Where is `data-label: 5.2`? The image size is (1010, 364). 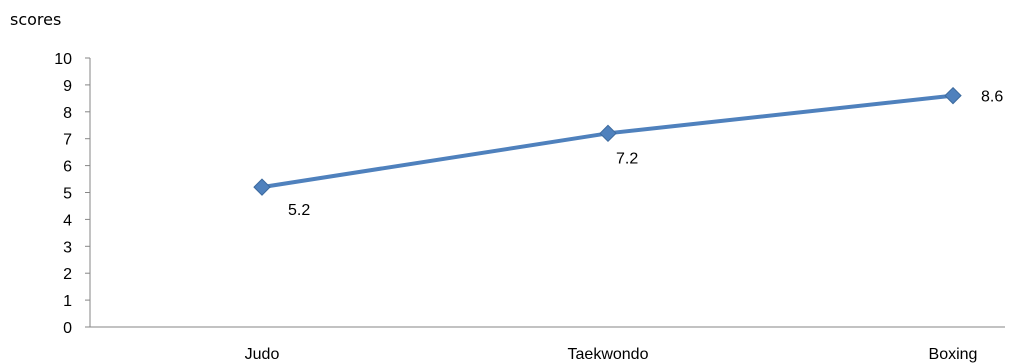
data-label: 5.2 is located at coordinates (299, 210).